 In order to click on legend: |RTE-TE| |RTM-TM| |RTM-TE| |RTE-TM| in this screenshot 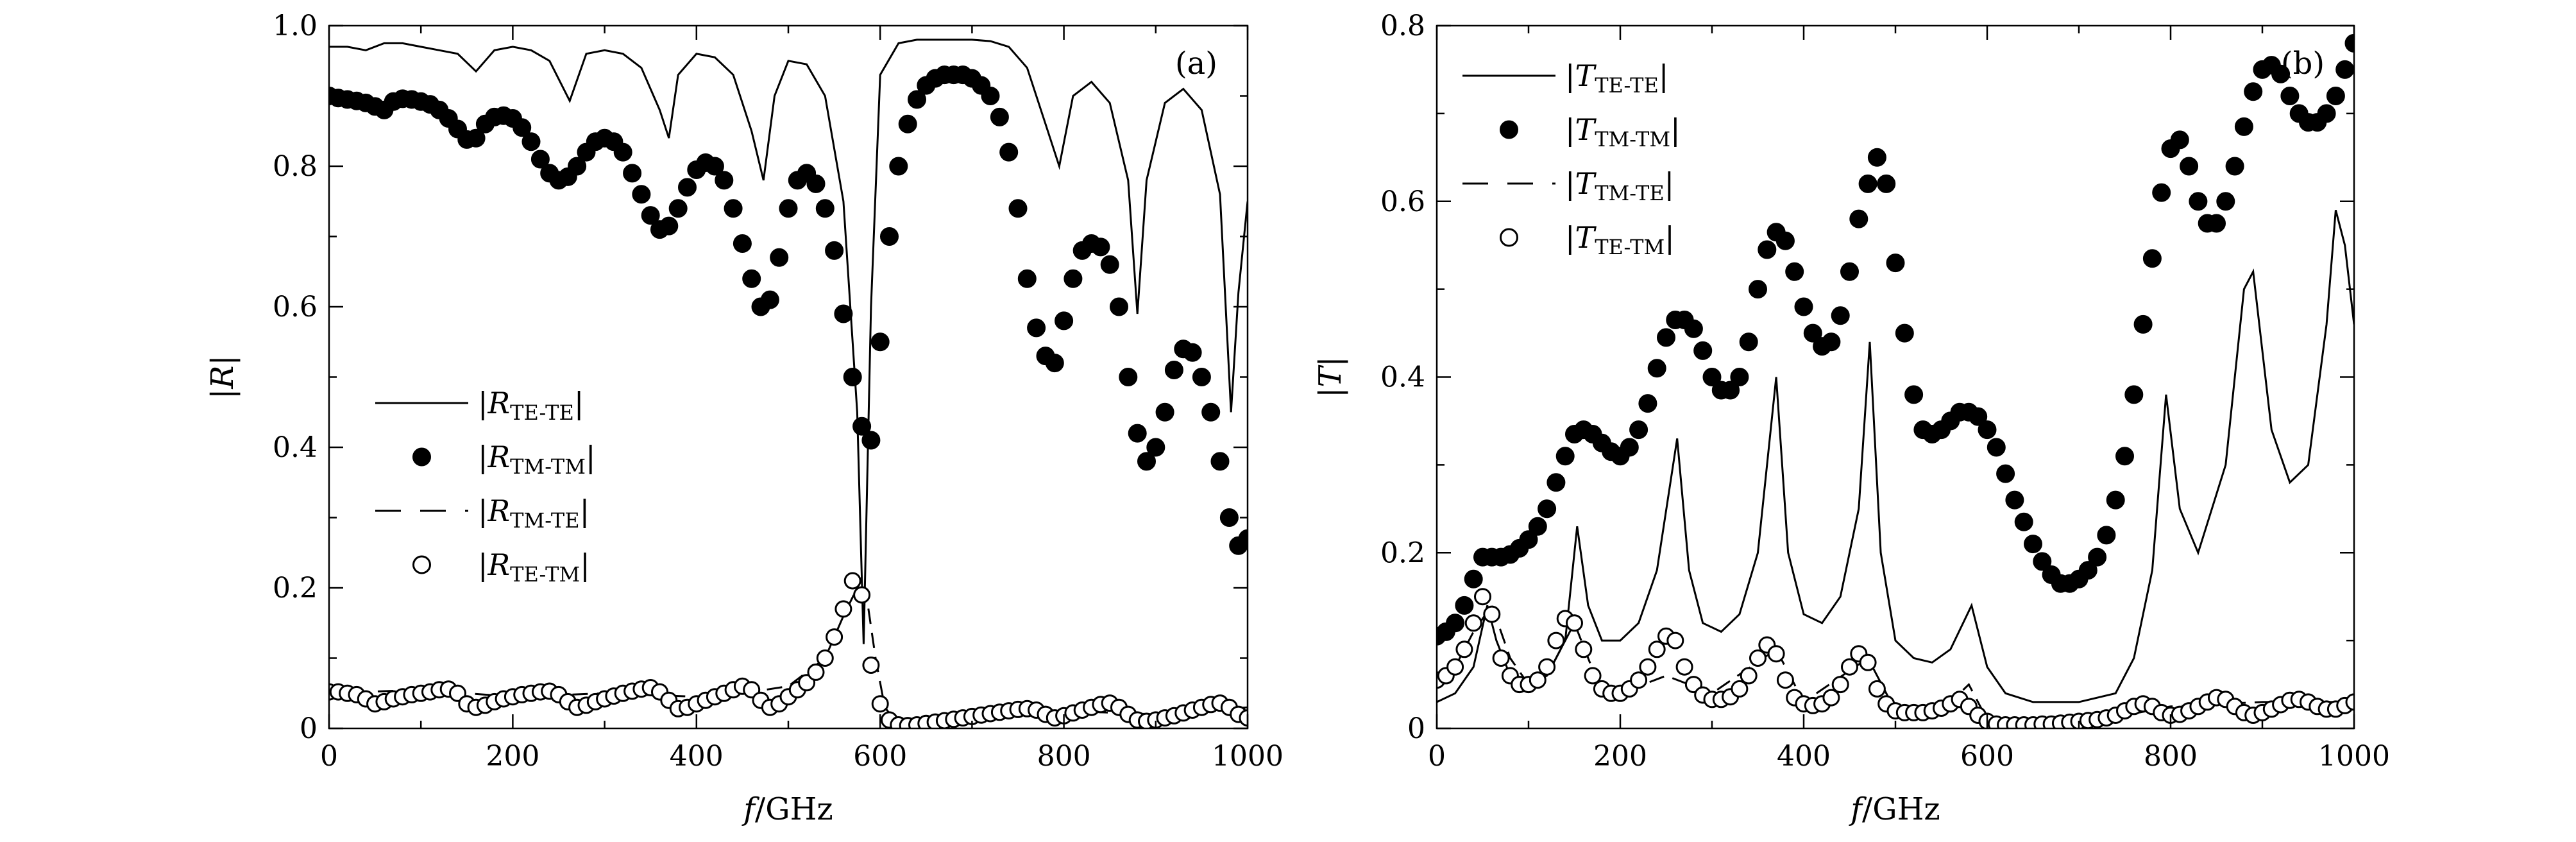, I will do `click(485, 486)`.